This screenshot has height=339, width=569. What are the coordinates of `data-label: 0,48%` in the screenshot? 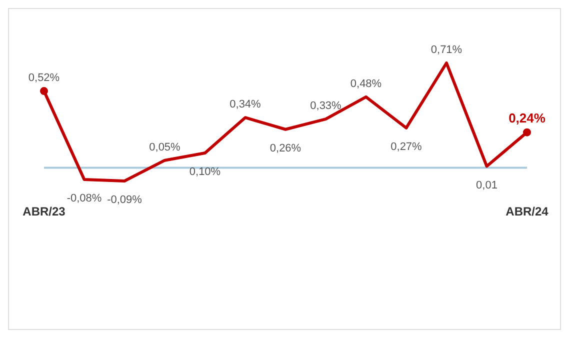 It's located at (366, 84).